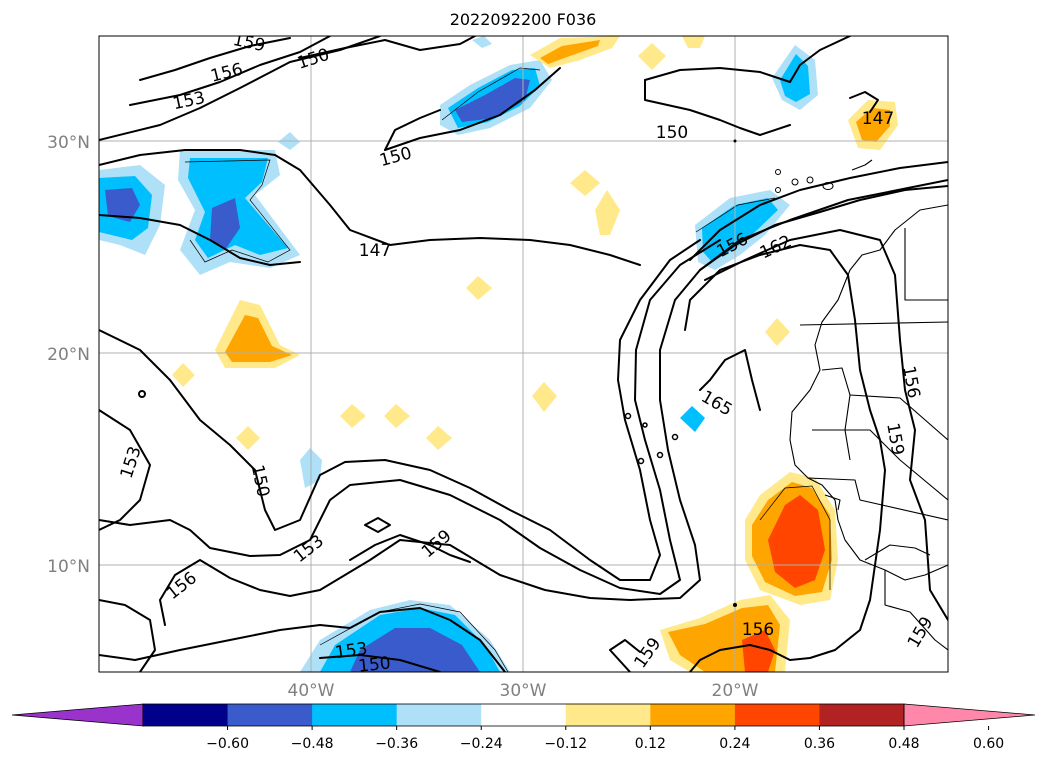  What do you see at coordinates (795, 537) in the screenshot?
I see `shade-outline-se` at bounding box center [795, 537].